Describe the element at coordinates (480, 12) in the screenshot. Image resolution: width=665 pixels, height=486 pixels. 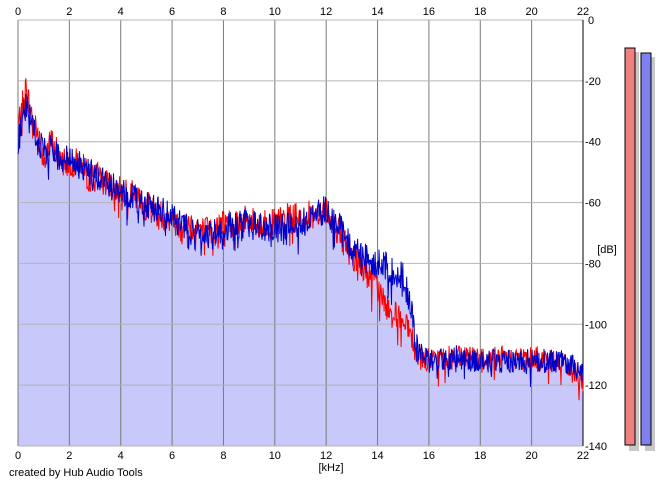
I see `x-tick-label-top: 18` at that location.